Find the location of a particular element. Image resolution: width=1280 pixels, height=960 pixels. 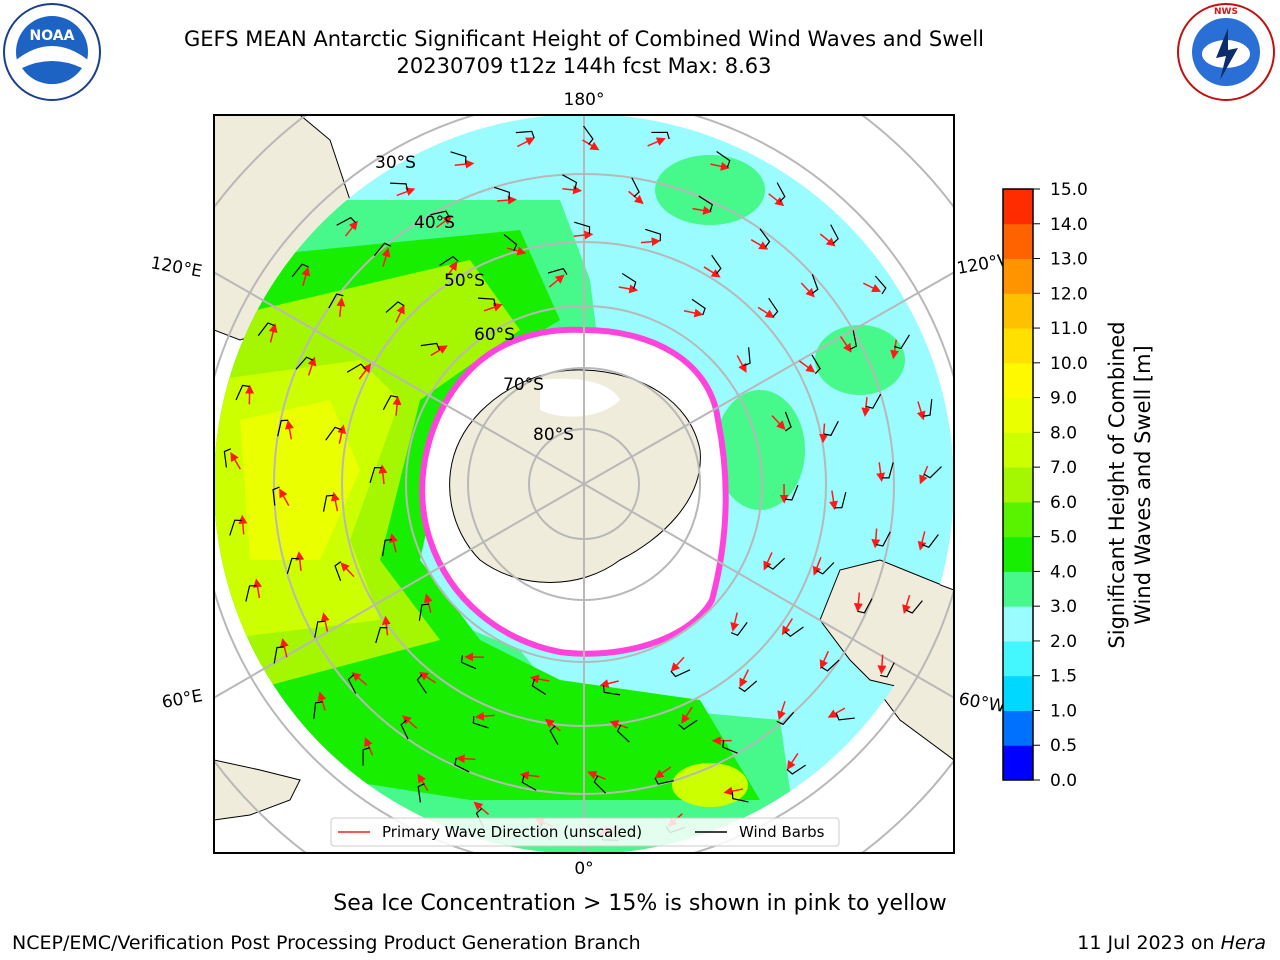

lon-label-180: 180° is located at coordinates (584, 100).